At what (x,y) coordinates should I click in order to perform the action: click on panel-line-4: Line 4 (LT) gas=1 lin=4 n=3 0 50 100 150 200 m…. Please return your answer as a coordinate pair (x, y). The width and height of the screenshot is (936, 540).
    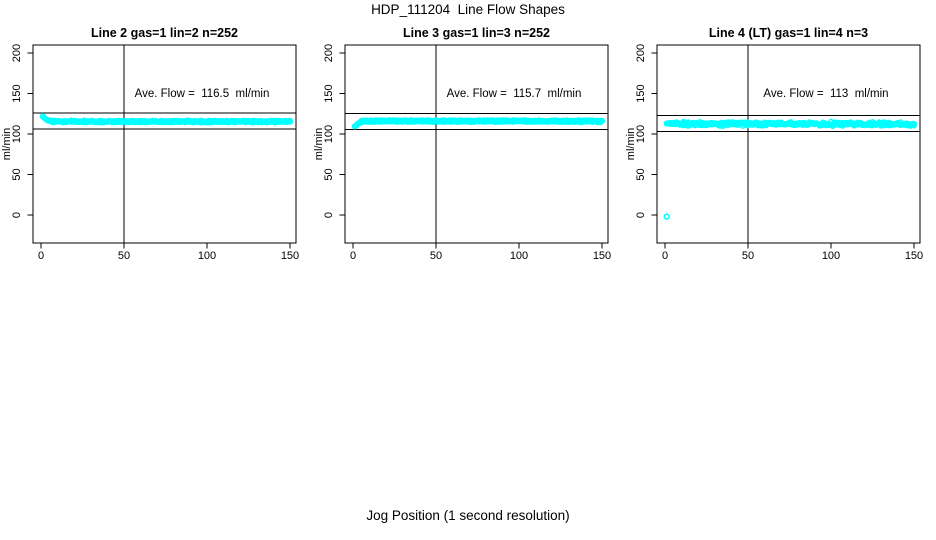
    Looking at the image, I should click on (780, 145).